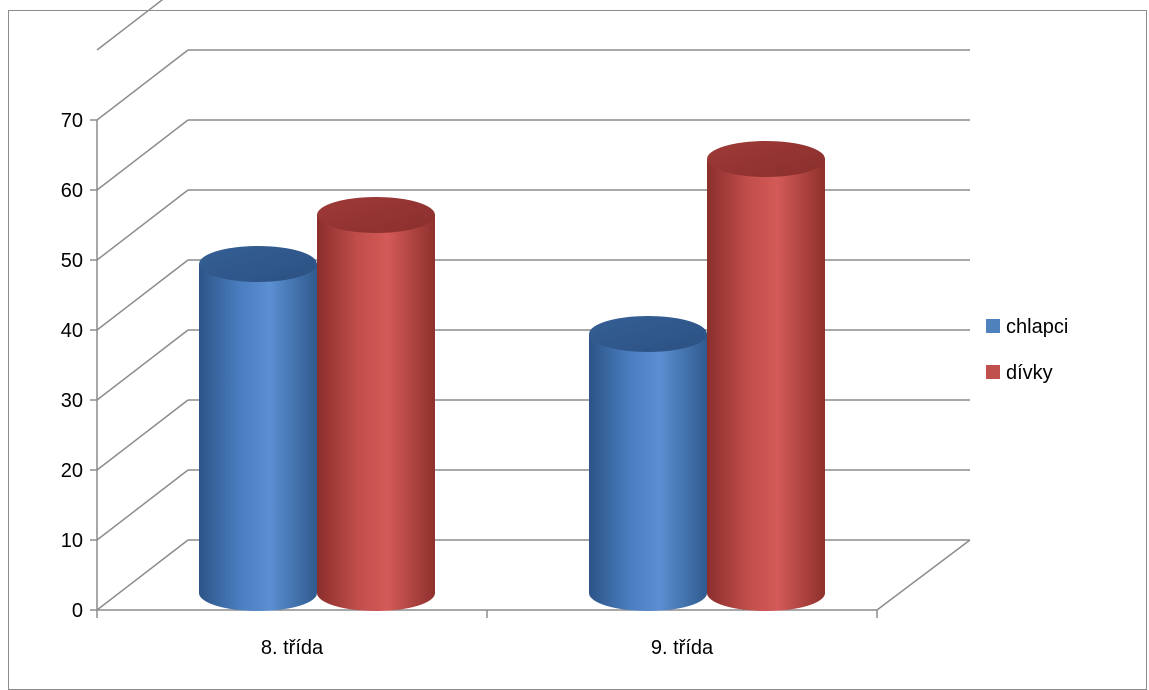 The width and height of the screenshot is (1149, 690). I want to click on x-tick-label: 9. třída, so click(682, 648).